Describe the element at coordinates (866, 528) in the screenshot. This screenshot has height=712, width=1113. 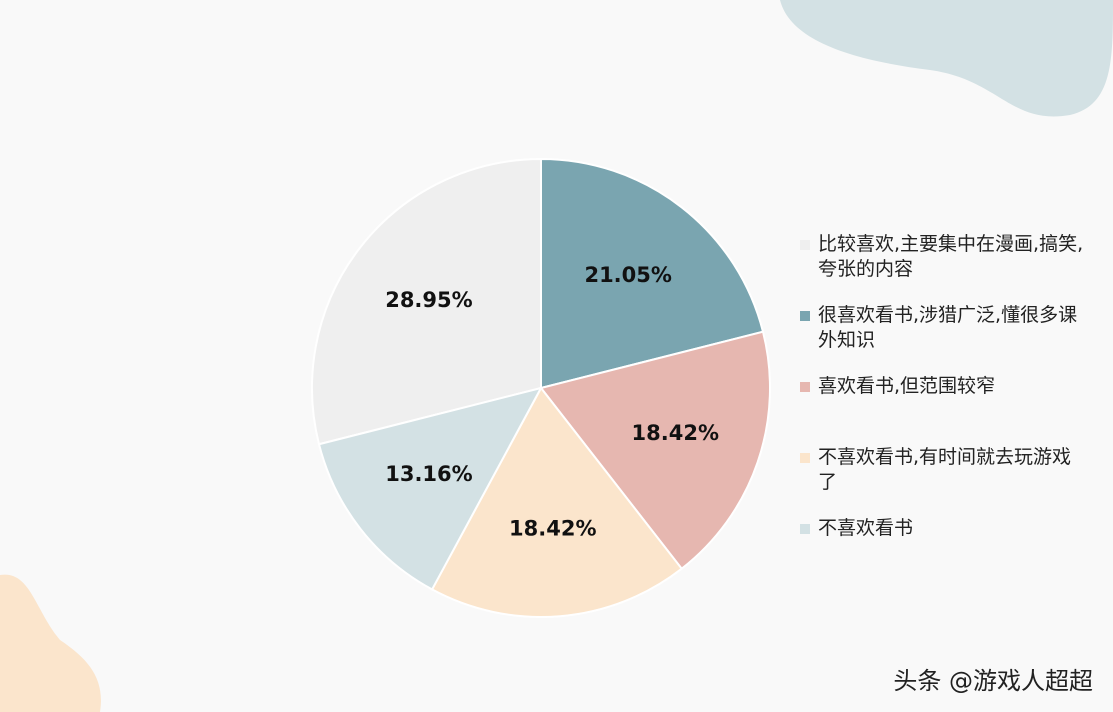
I see `legend-label: 不喜欢看书` at that location.